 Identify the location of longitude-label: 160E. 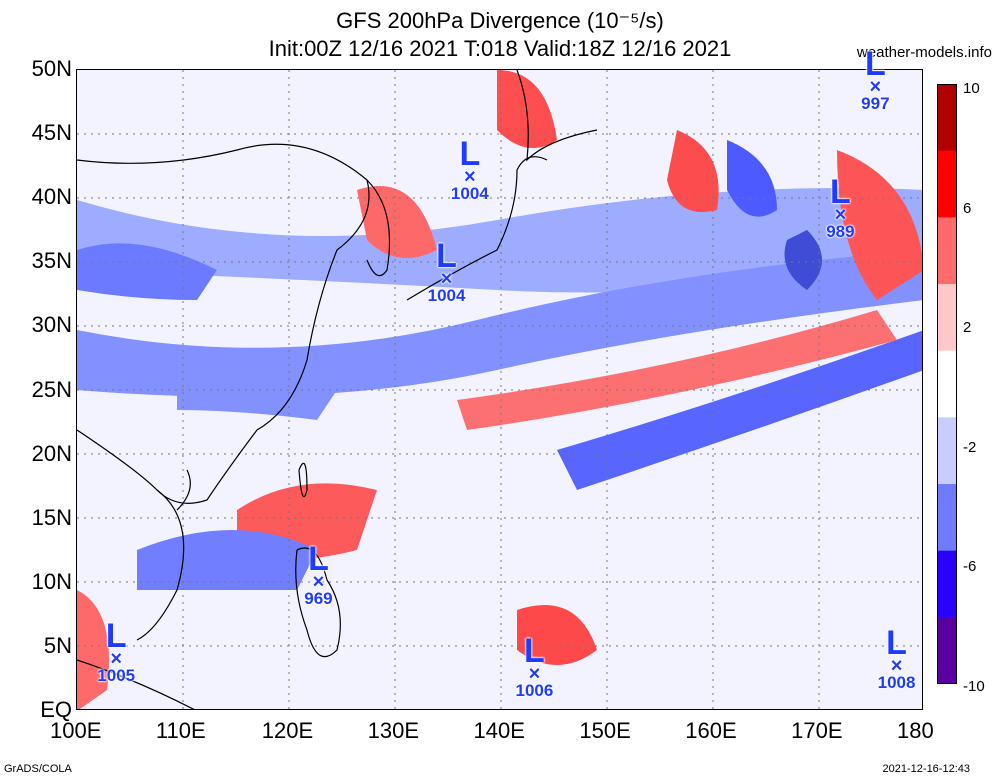
(711, 730).